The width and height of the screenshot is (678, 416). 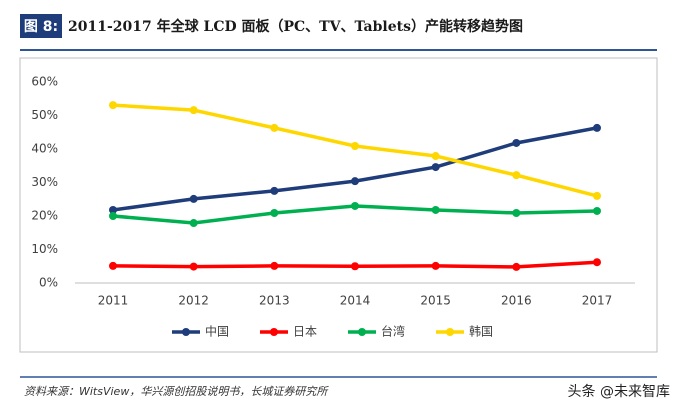 I want to click on source: 资料来源：WitsView，华兴源创招股说明书，长城证券研究所, so click(x=176, y=391).